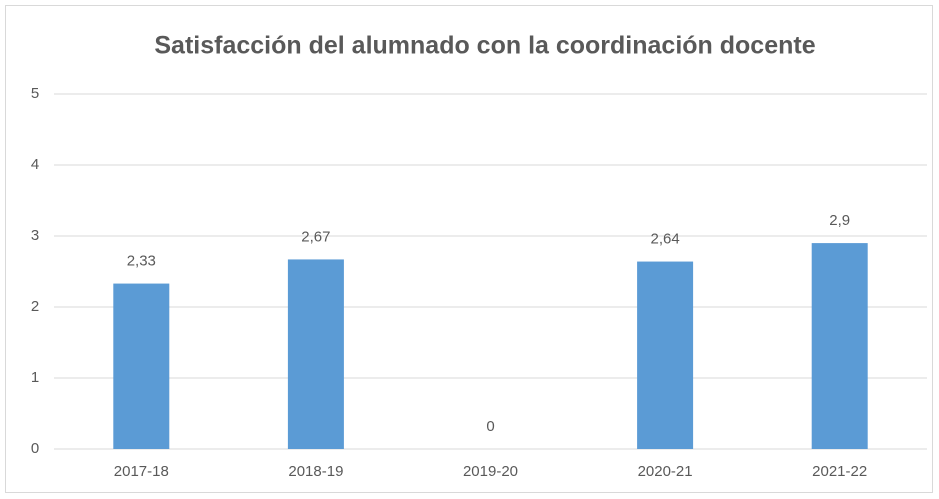 The height and width of the screenshot is (499, 939). I want to click on x-tick-label: 2020-21, so click(665, 471).